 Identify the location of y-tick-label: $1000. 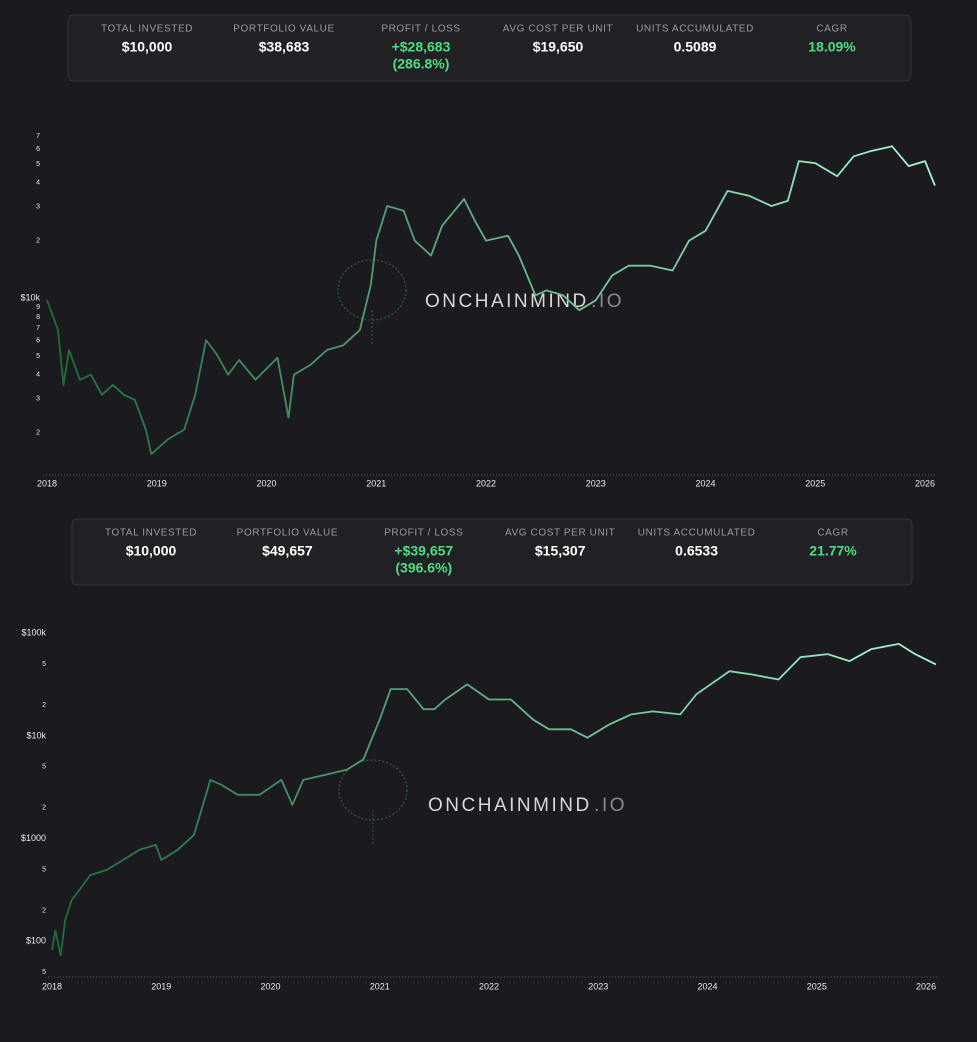
(33, 838).